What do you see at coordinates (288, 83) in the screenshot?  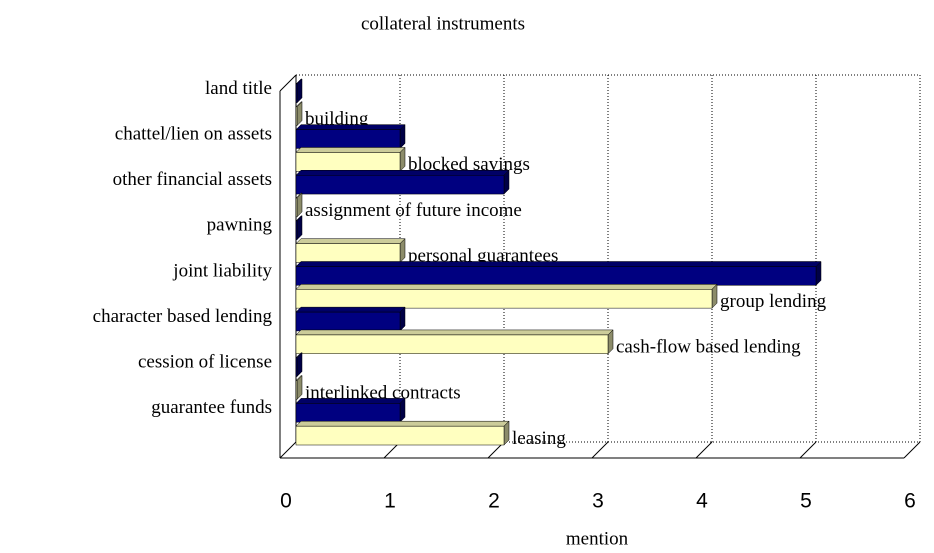 I see `left-wall-top` at bounding box center [288, 83].